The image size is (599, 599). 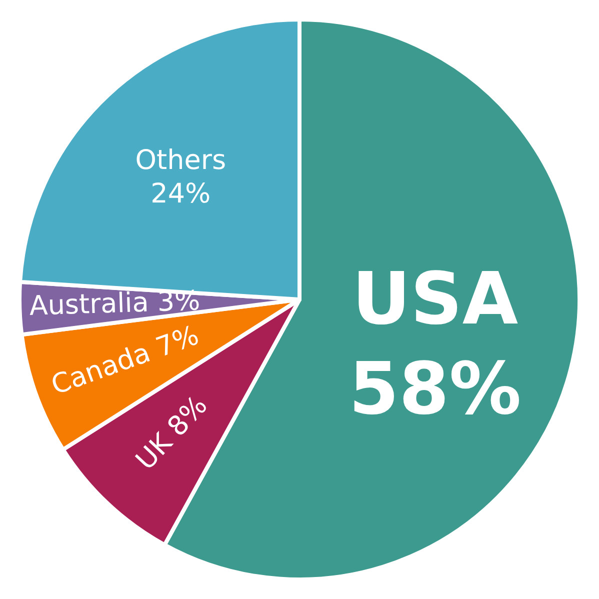 What do you see at coordinates (435, 298) in the screenshot?
I see `slice-label: USA` at bounding box center [435, 298].